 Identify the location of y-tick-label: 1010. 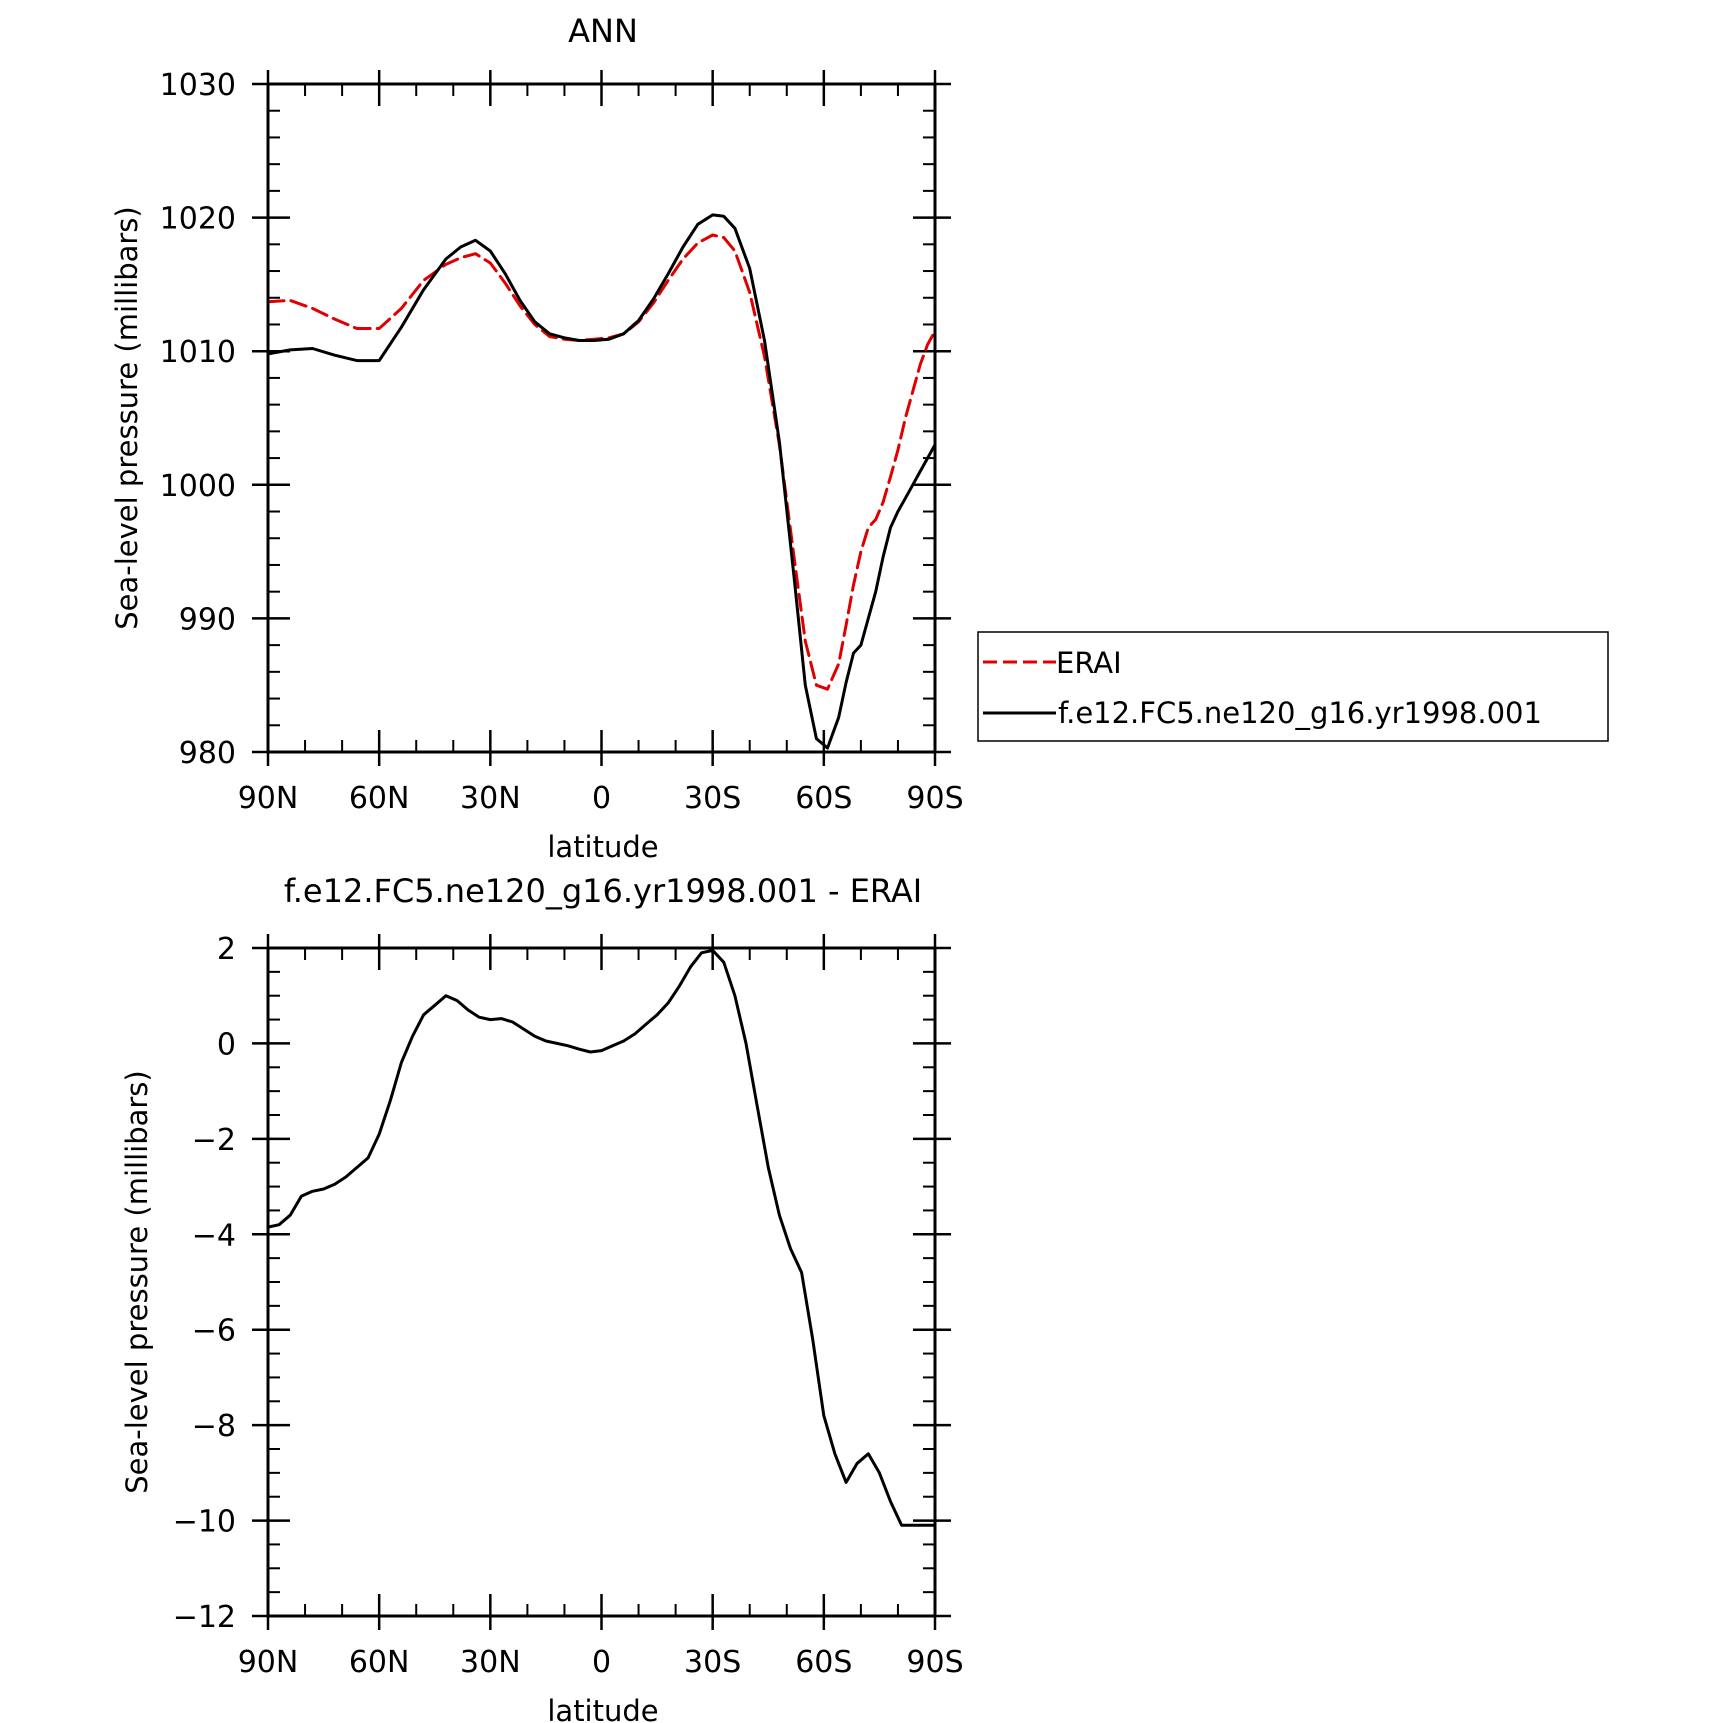
(198, 352).